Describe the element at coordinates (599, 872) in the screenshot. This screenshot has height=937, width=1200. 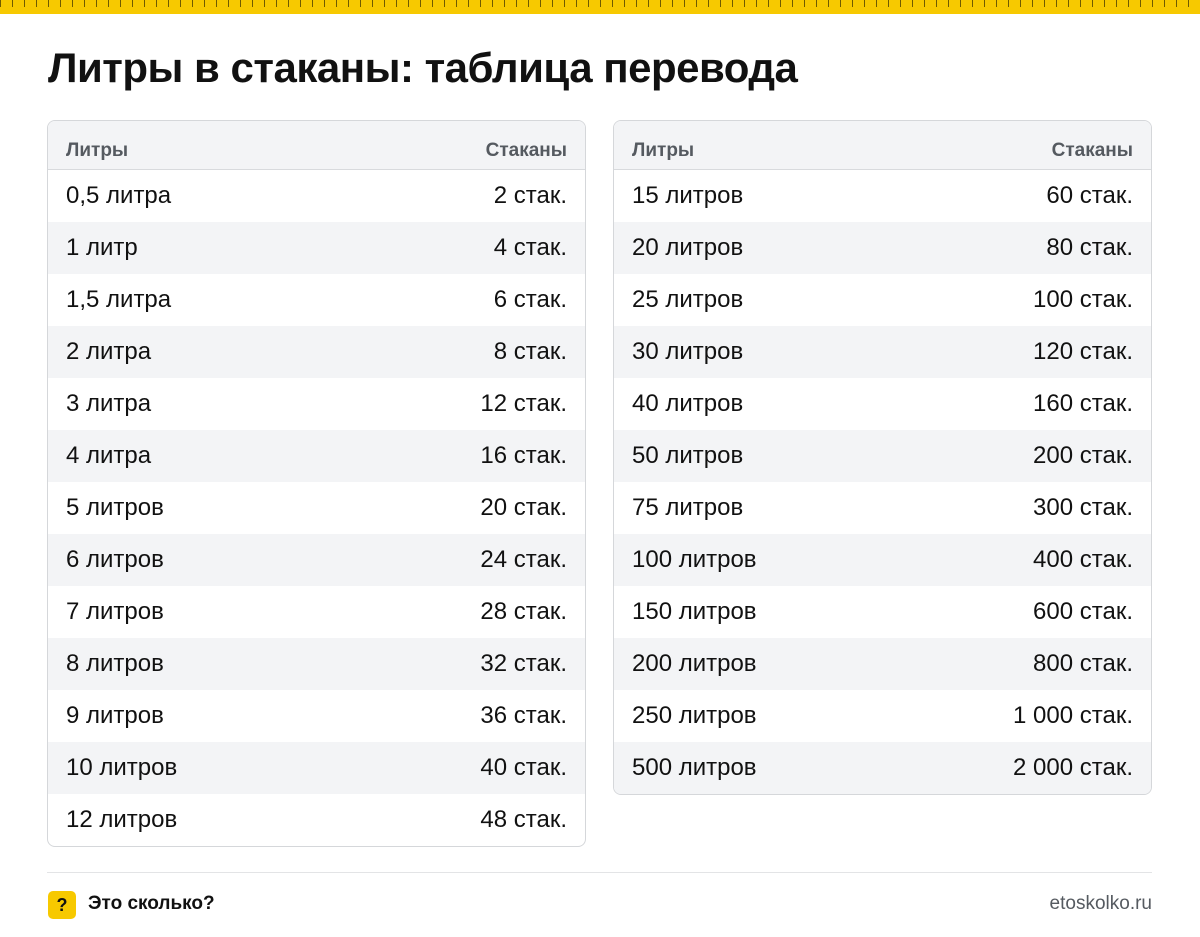
I see `footer-divider` at that location.